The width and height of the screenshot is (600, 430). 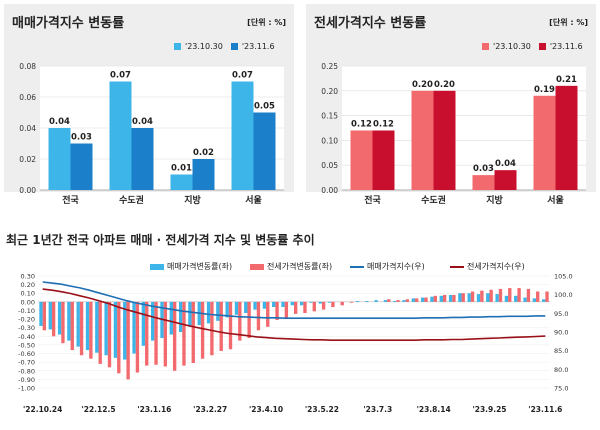 I want to click on y-right-tick-label: 90.0, so click(x=561, y=333).